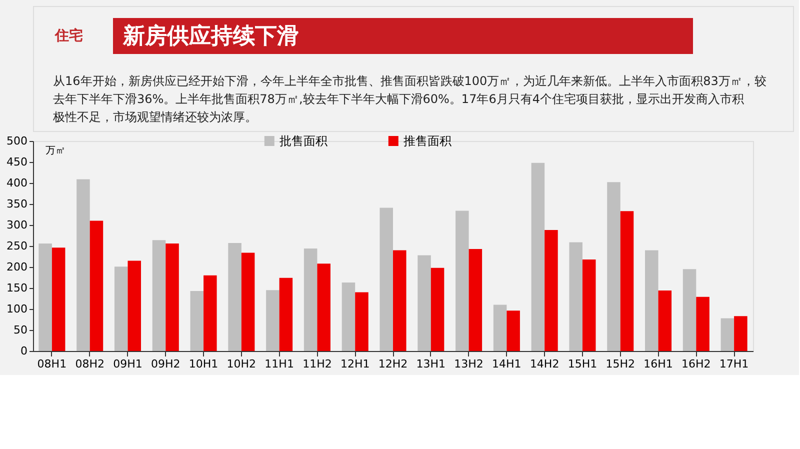  What do you see at coordinates (507, 364) in the screenshot?
I see `x-tick-label: 14H1` at bounding box center [507, 364].